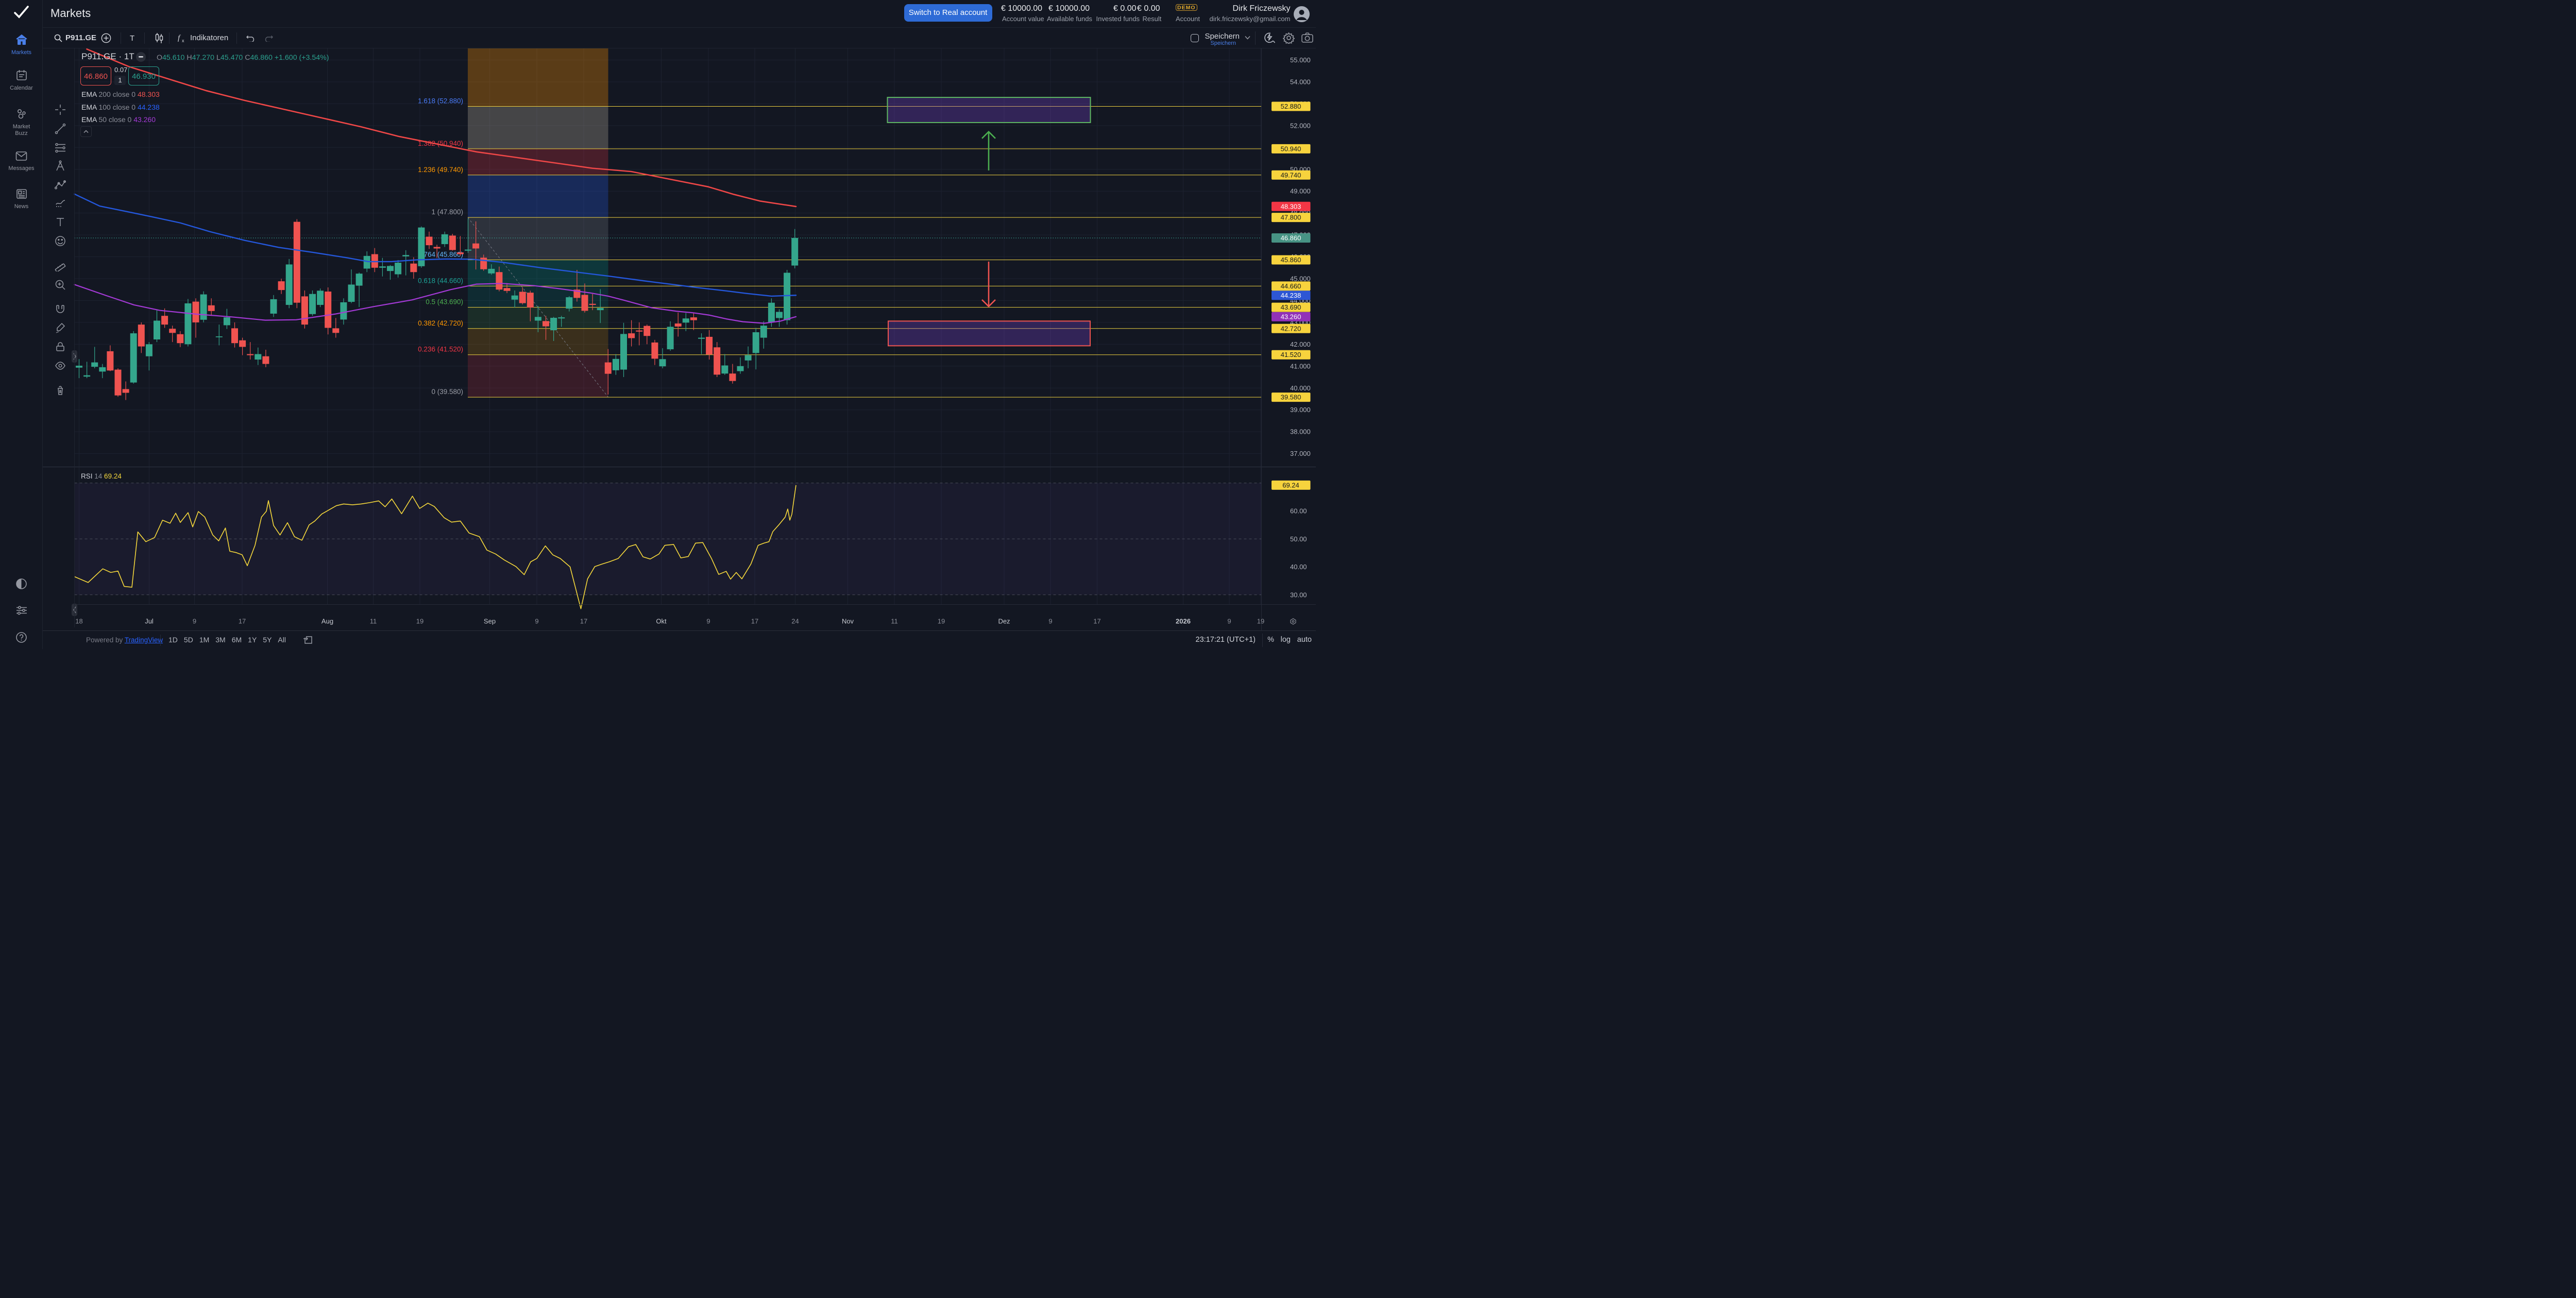  Describe the element at coordinates (1300, 191) in the screenshot. I see `svg-text: 49.000` at that location.